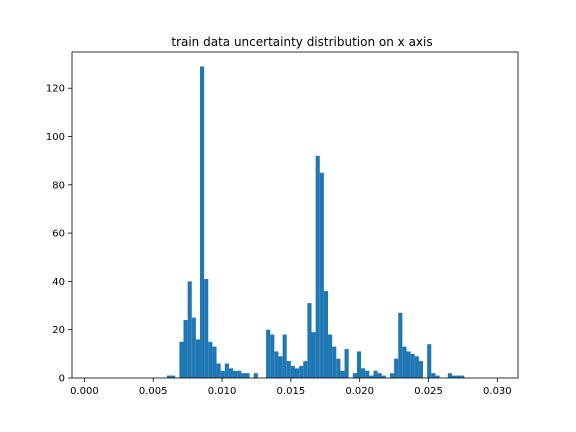 This screenshot has width=576, height=432. I want to click on y-tick-label: 80, so click(58, 185).